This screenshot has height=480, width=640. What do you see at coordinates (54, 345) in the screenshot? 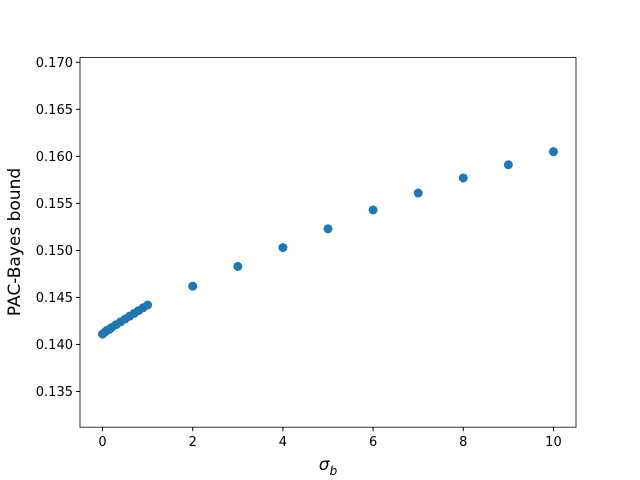
I see `y-tick-label: 0.140` at bounding box center [54, 345].